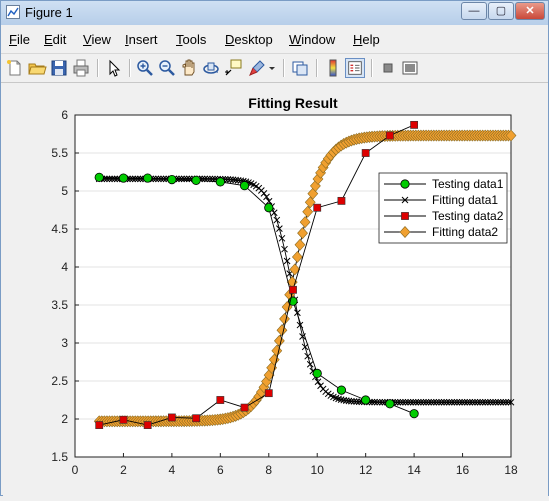 The width and height of the screenshot is (549, 501). I want to click on y-tick-label: 1.5, so click(59, 457).